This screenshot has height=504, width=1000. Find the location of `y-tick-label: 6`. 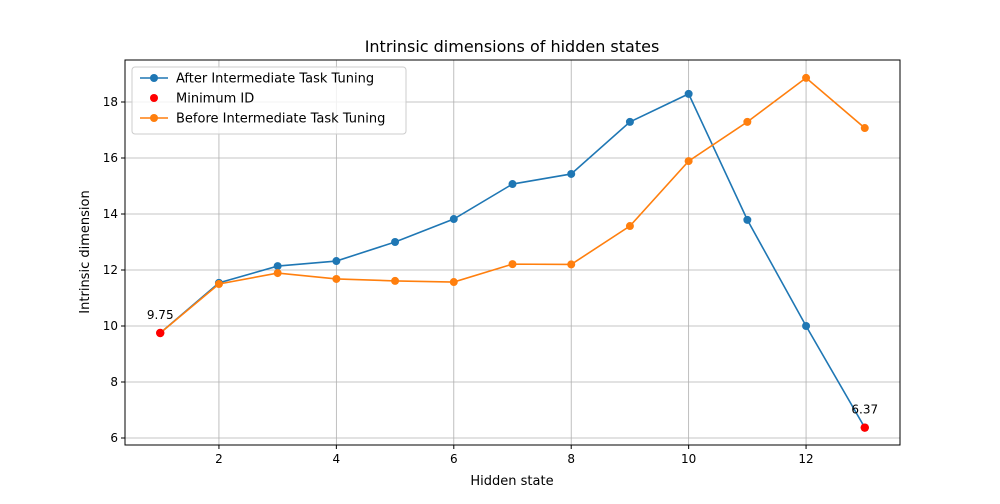

y-tick-label: 6 is located at coordinates (114, 438).